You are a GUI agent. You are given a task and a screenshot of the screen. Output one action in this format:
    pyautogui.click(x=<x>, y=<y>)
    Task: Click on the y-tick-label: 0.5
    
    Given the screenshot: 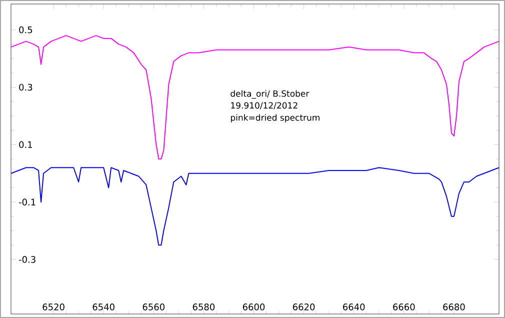 What is the action you would take?
    pyautogui.click(x=25, y=30)
    